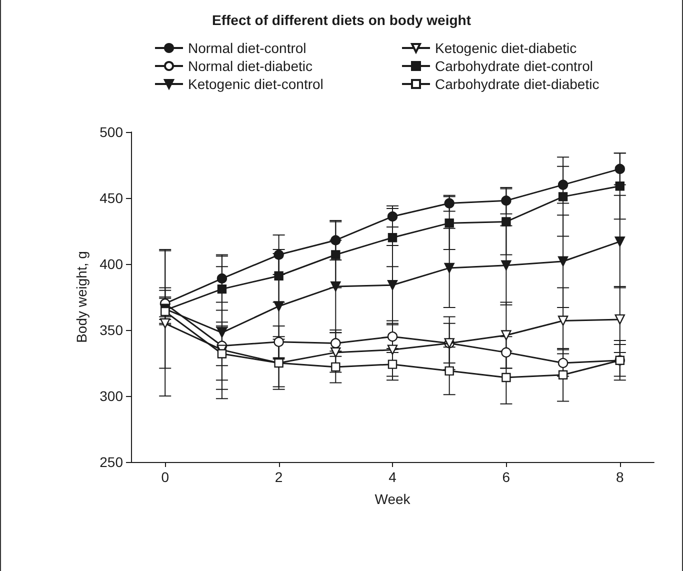 This screenshot has height=571, width=683. What do you see at coordinates (342, 20) in the screenshot?
I see `chart-title: Effect of different diets on body weight` at bounding box center [342, 20].